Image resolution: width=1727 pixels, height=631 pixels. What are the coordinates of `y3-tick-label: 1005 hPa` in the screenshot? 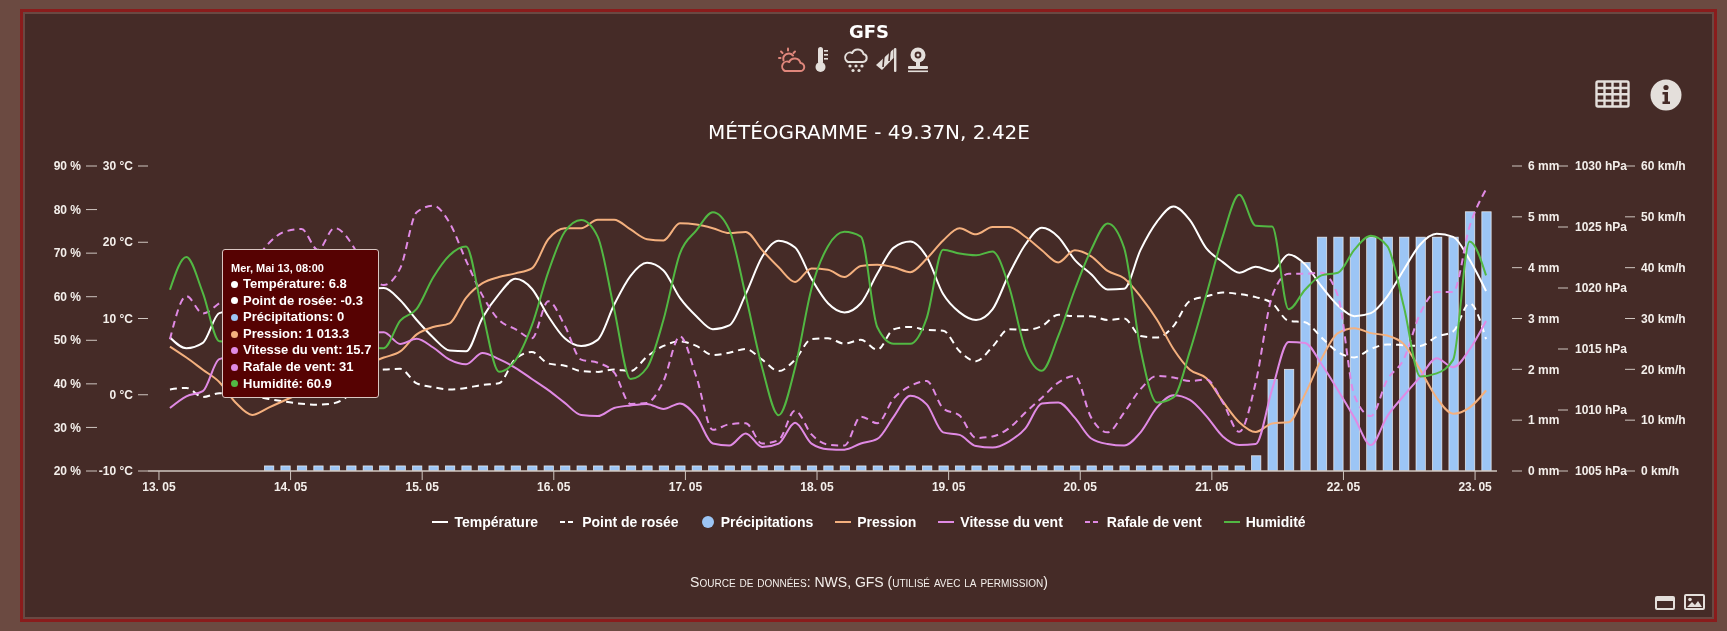 It's located at (1601, 471).